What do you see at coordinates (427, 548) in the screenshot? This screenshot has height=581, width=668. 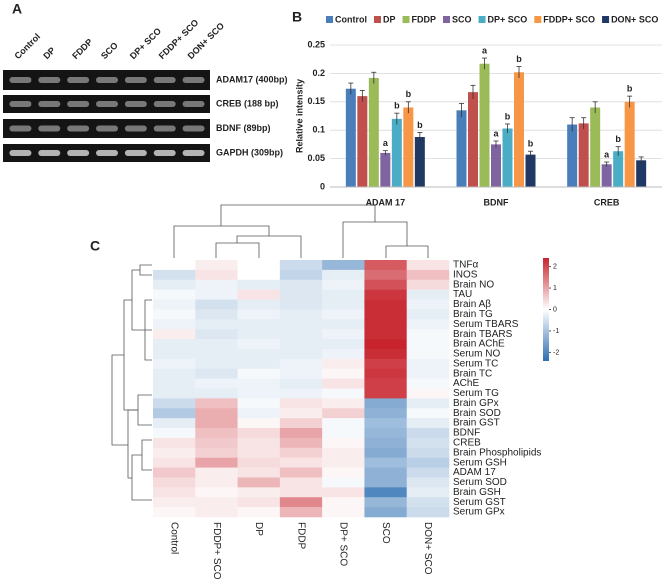 I see `column-label: DON+ SCO` at bounding box center [427, 548].